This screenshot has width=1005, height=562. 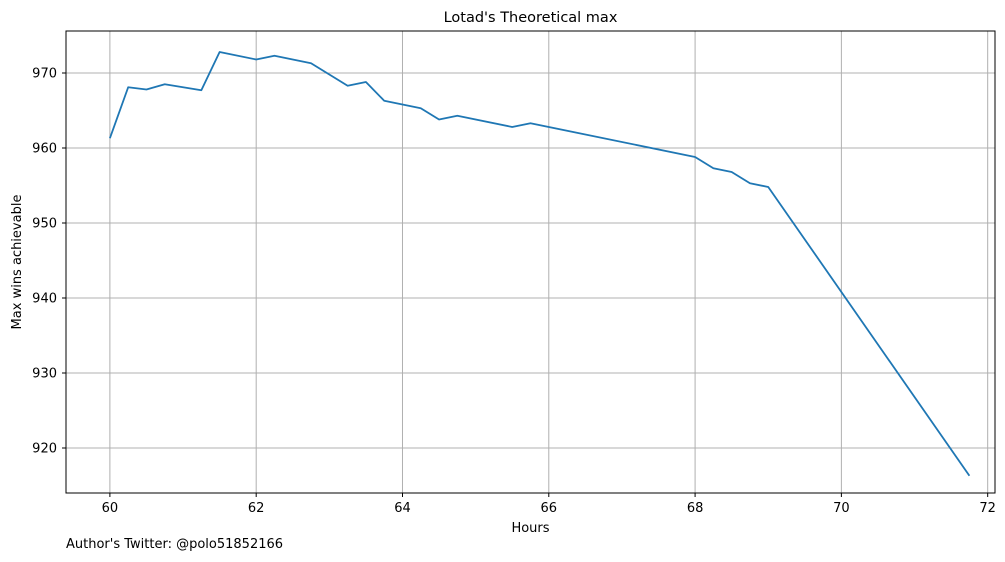 What do you see at coordinates (44, 374) in the screenshot?
I see `y-tick-label: 930` at bounding box center [44, 374].